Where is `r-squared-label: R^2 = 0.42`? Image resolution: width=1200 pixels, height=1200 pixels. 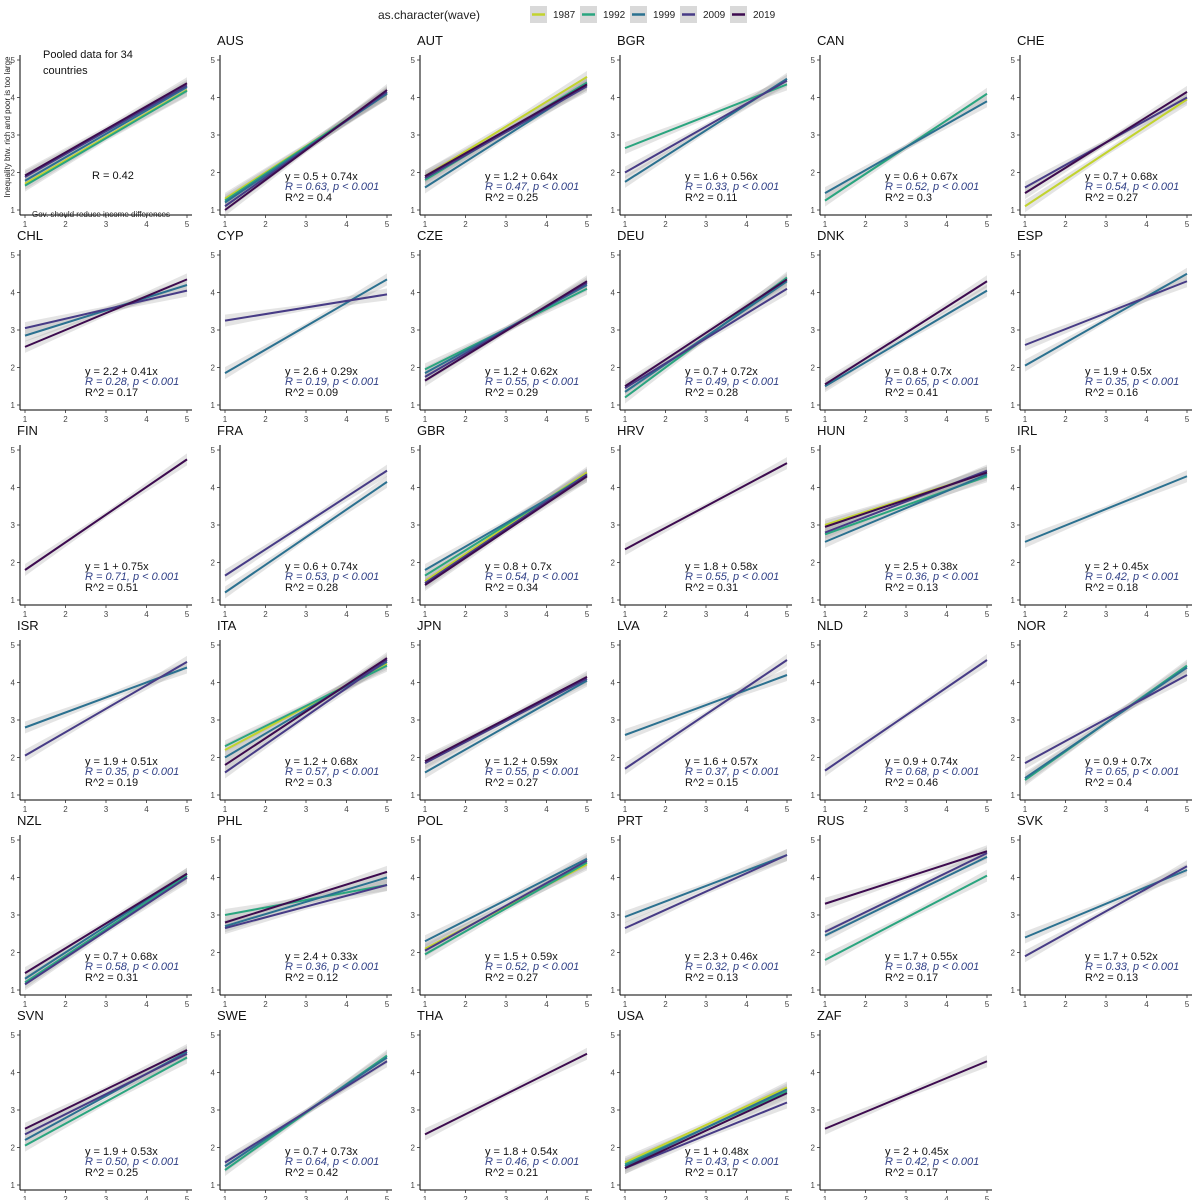
r-squared-label: R^2 = 0.42 is located at coordinates (311, 1173).